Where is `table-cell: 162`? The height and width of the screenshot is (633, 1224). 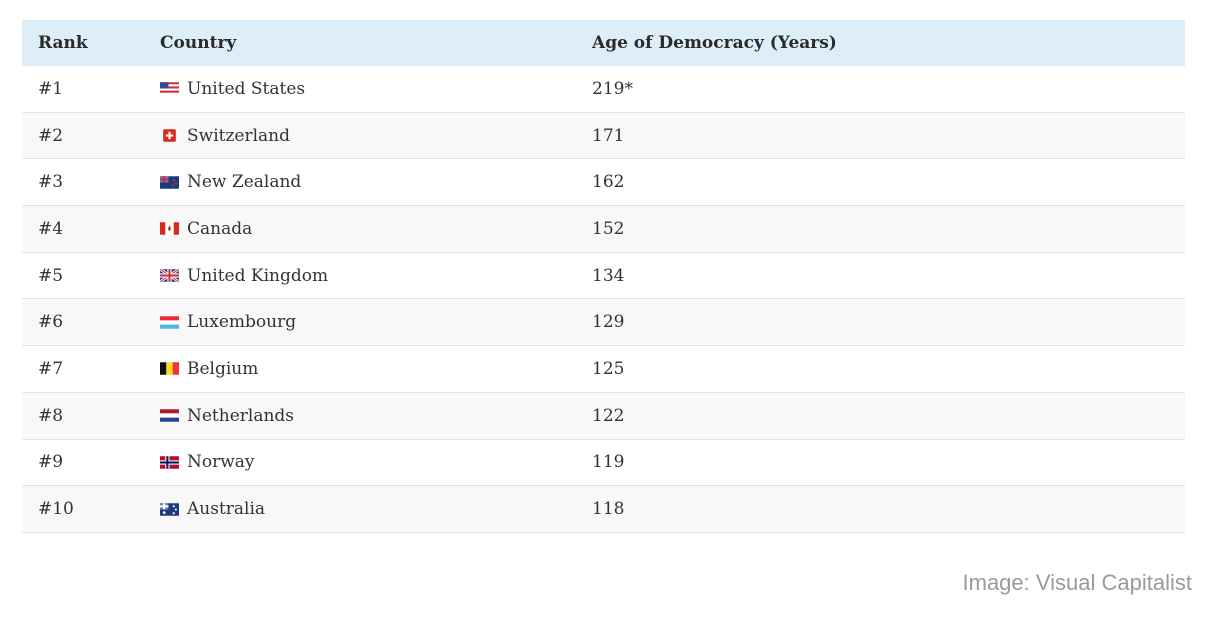
table-cell: 162 is located at coordinates (608, 182).